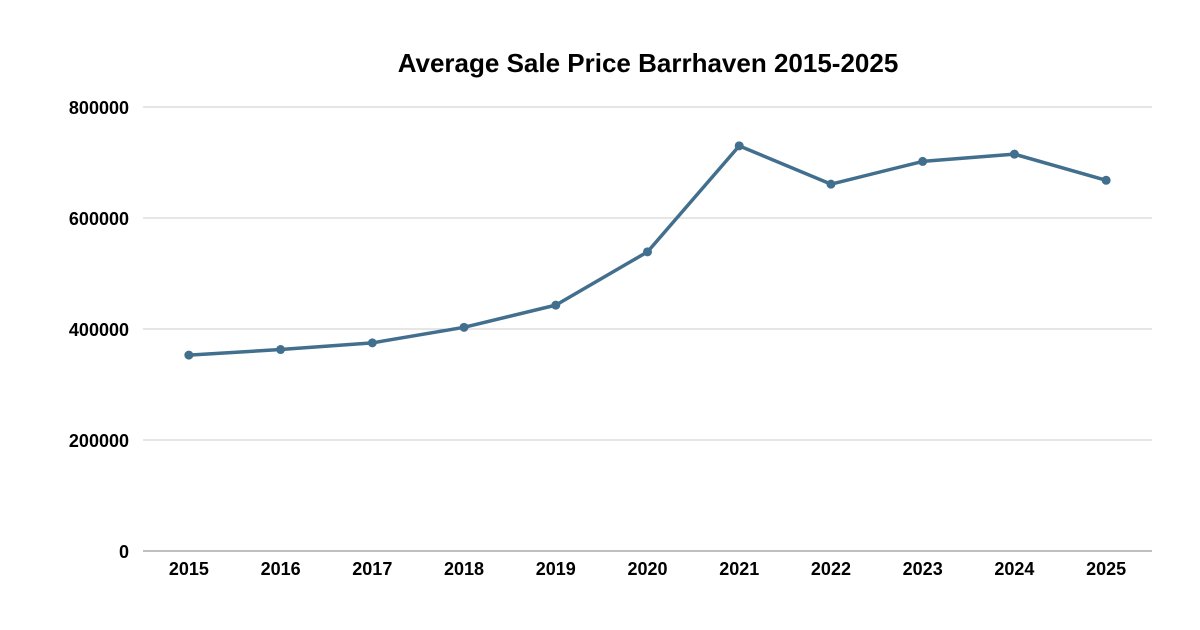 The height and width of the screenshot is (630, 1200). Describe the element at coordinates (99, 108) in the screenshot. I see `y-tick-label: 800000` at that location.